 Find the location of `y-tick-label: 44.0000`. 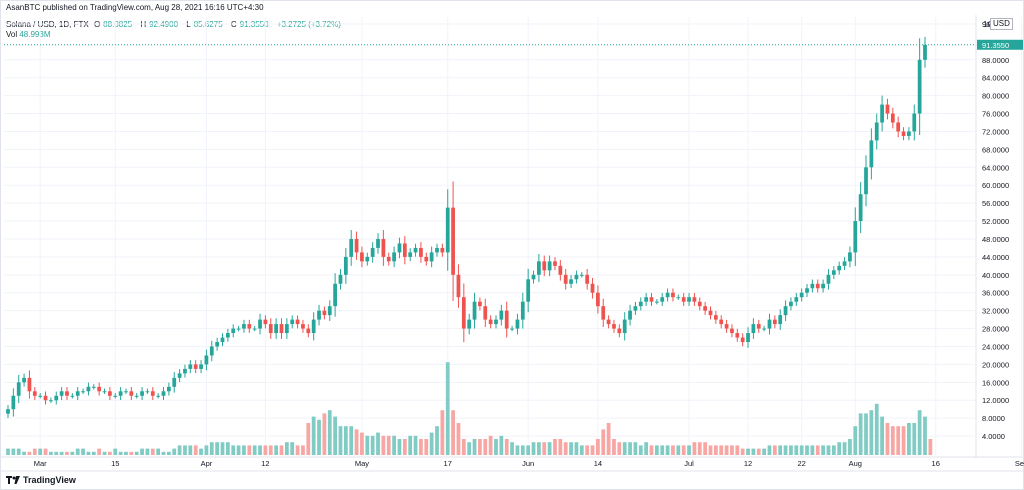

y-tick-label: 44.0000 is located at coordinates (995, 257).